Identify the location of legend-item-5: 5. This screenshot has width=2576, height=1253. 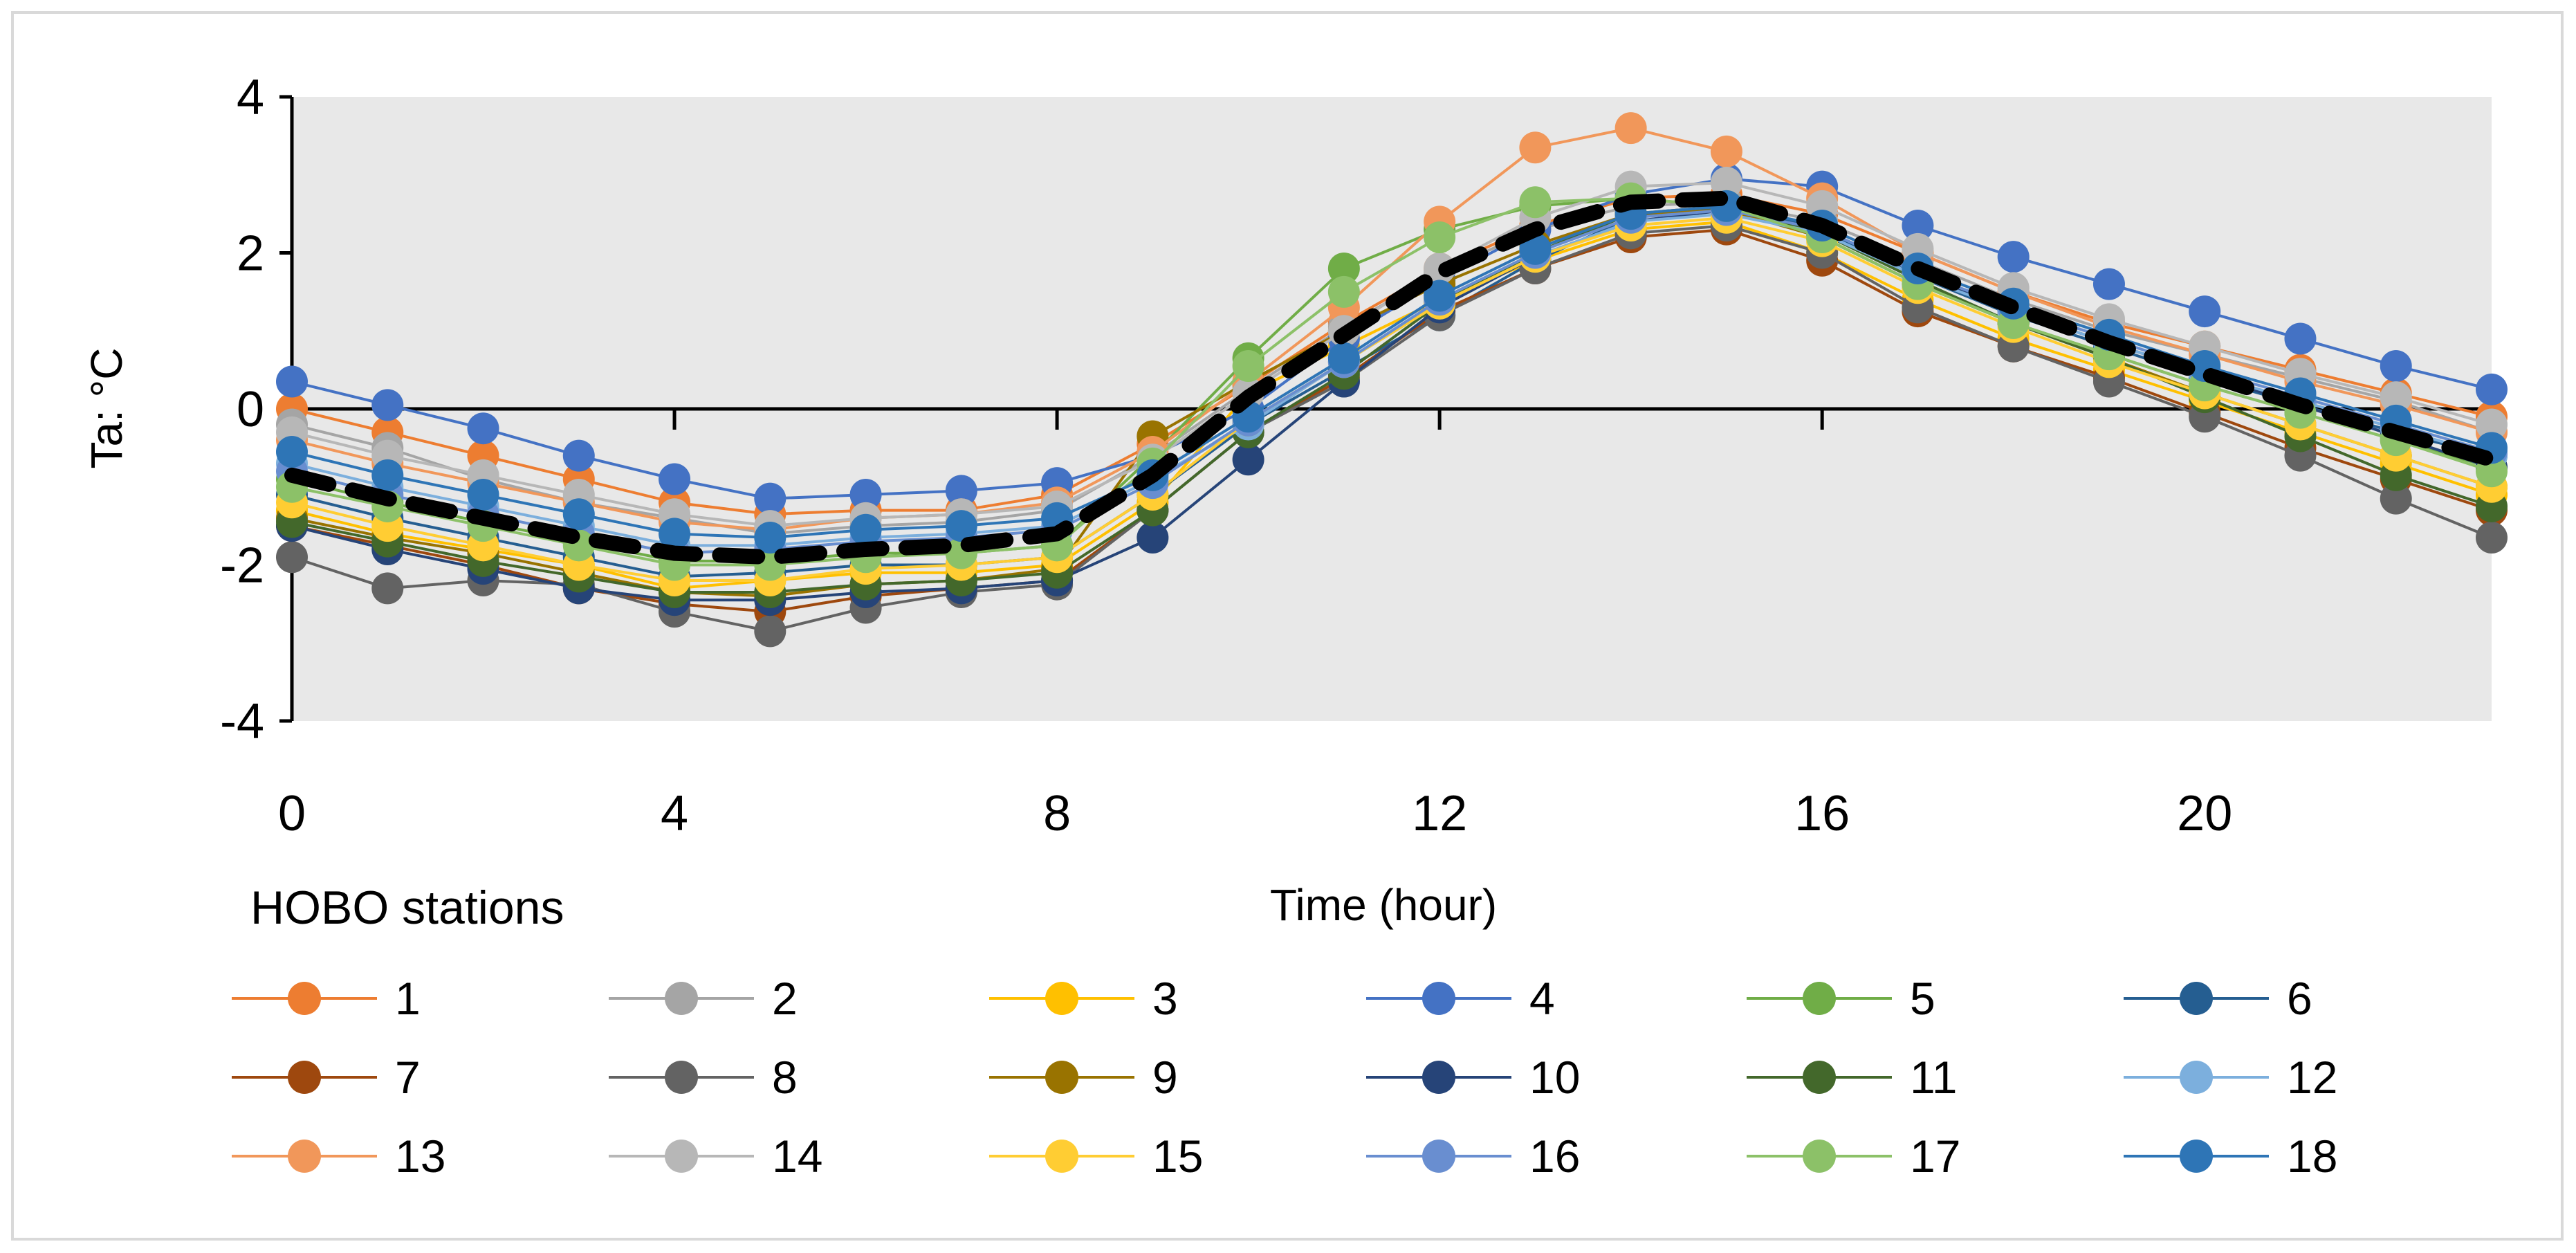
(1841, 998).